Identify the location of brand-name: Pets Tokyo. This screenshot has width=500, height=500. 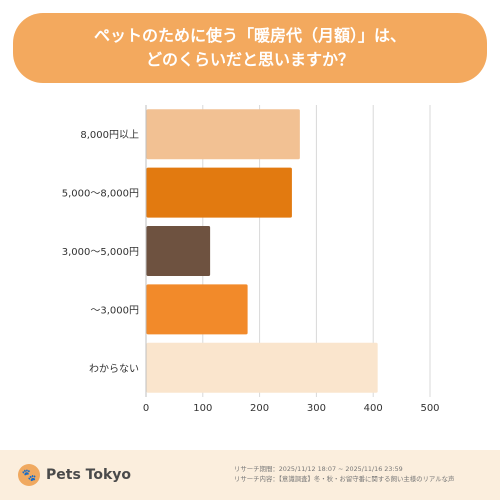
(89, 475).